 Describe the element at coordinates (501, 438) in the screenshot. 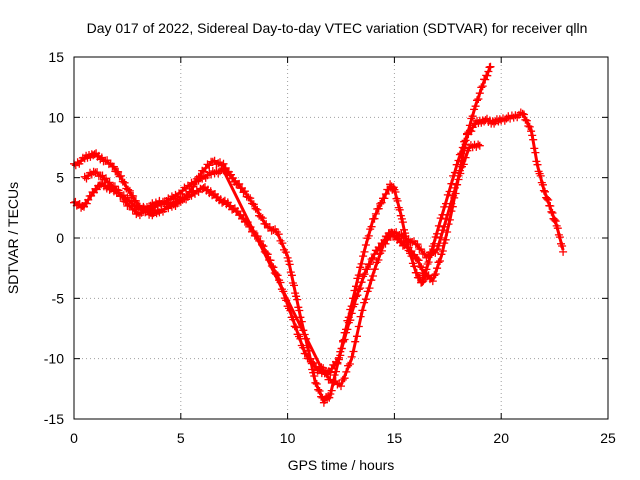

I see `x-tick-label: 20` at that location.